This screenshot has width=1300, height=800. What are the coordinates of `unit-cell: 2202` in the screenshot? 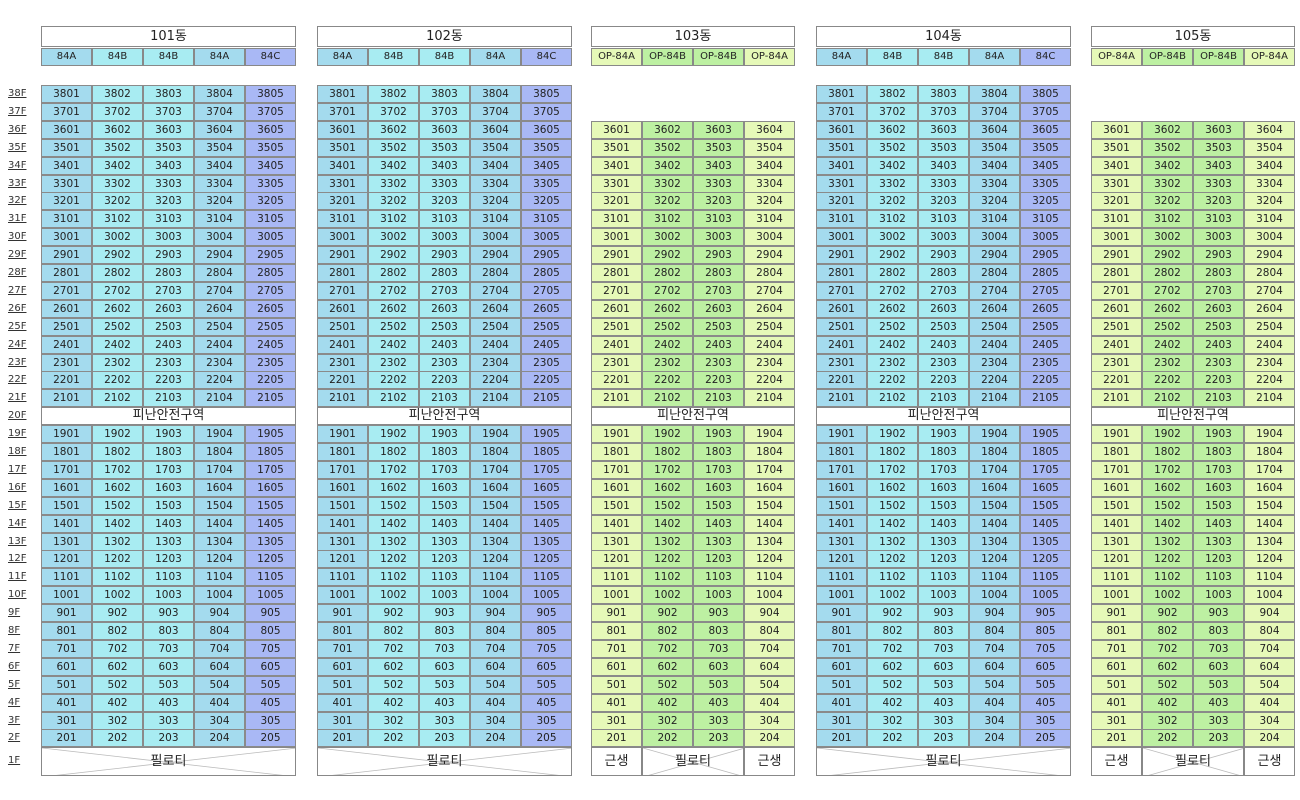 It's located at (393, 380).